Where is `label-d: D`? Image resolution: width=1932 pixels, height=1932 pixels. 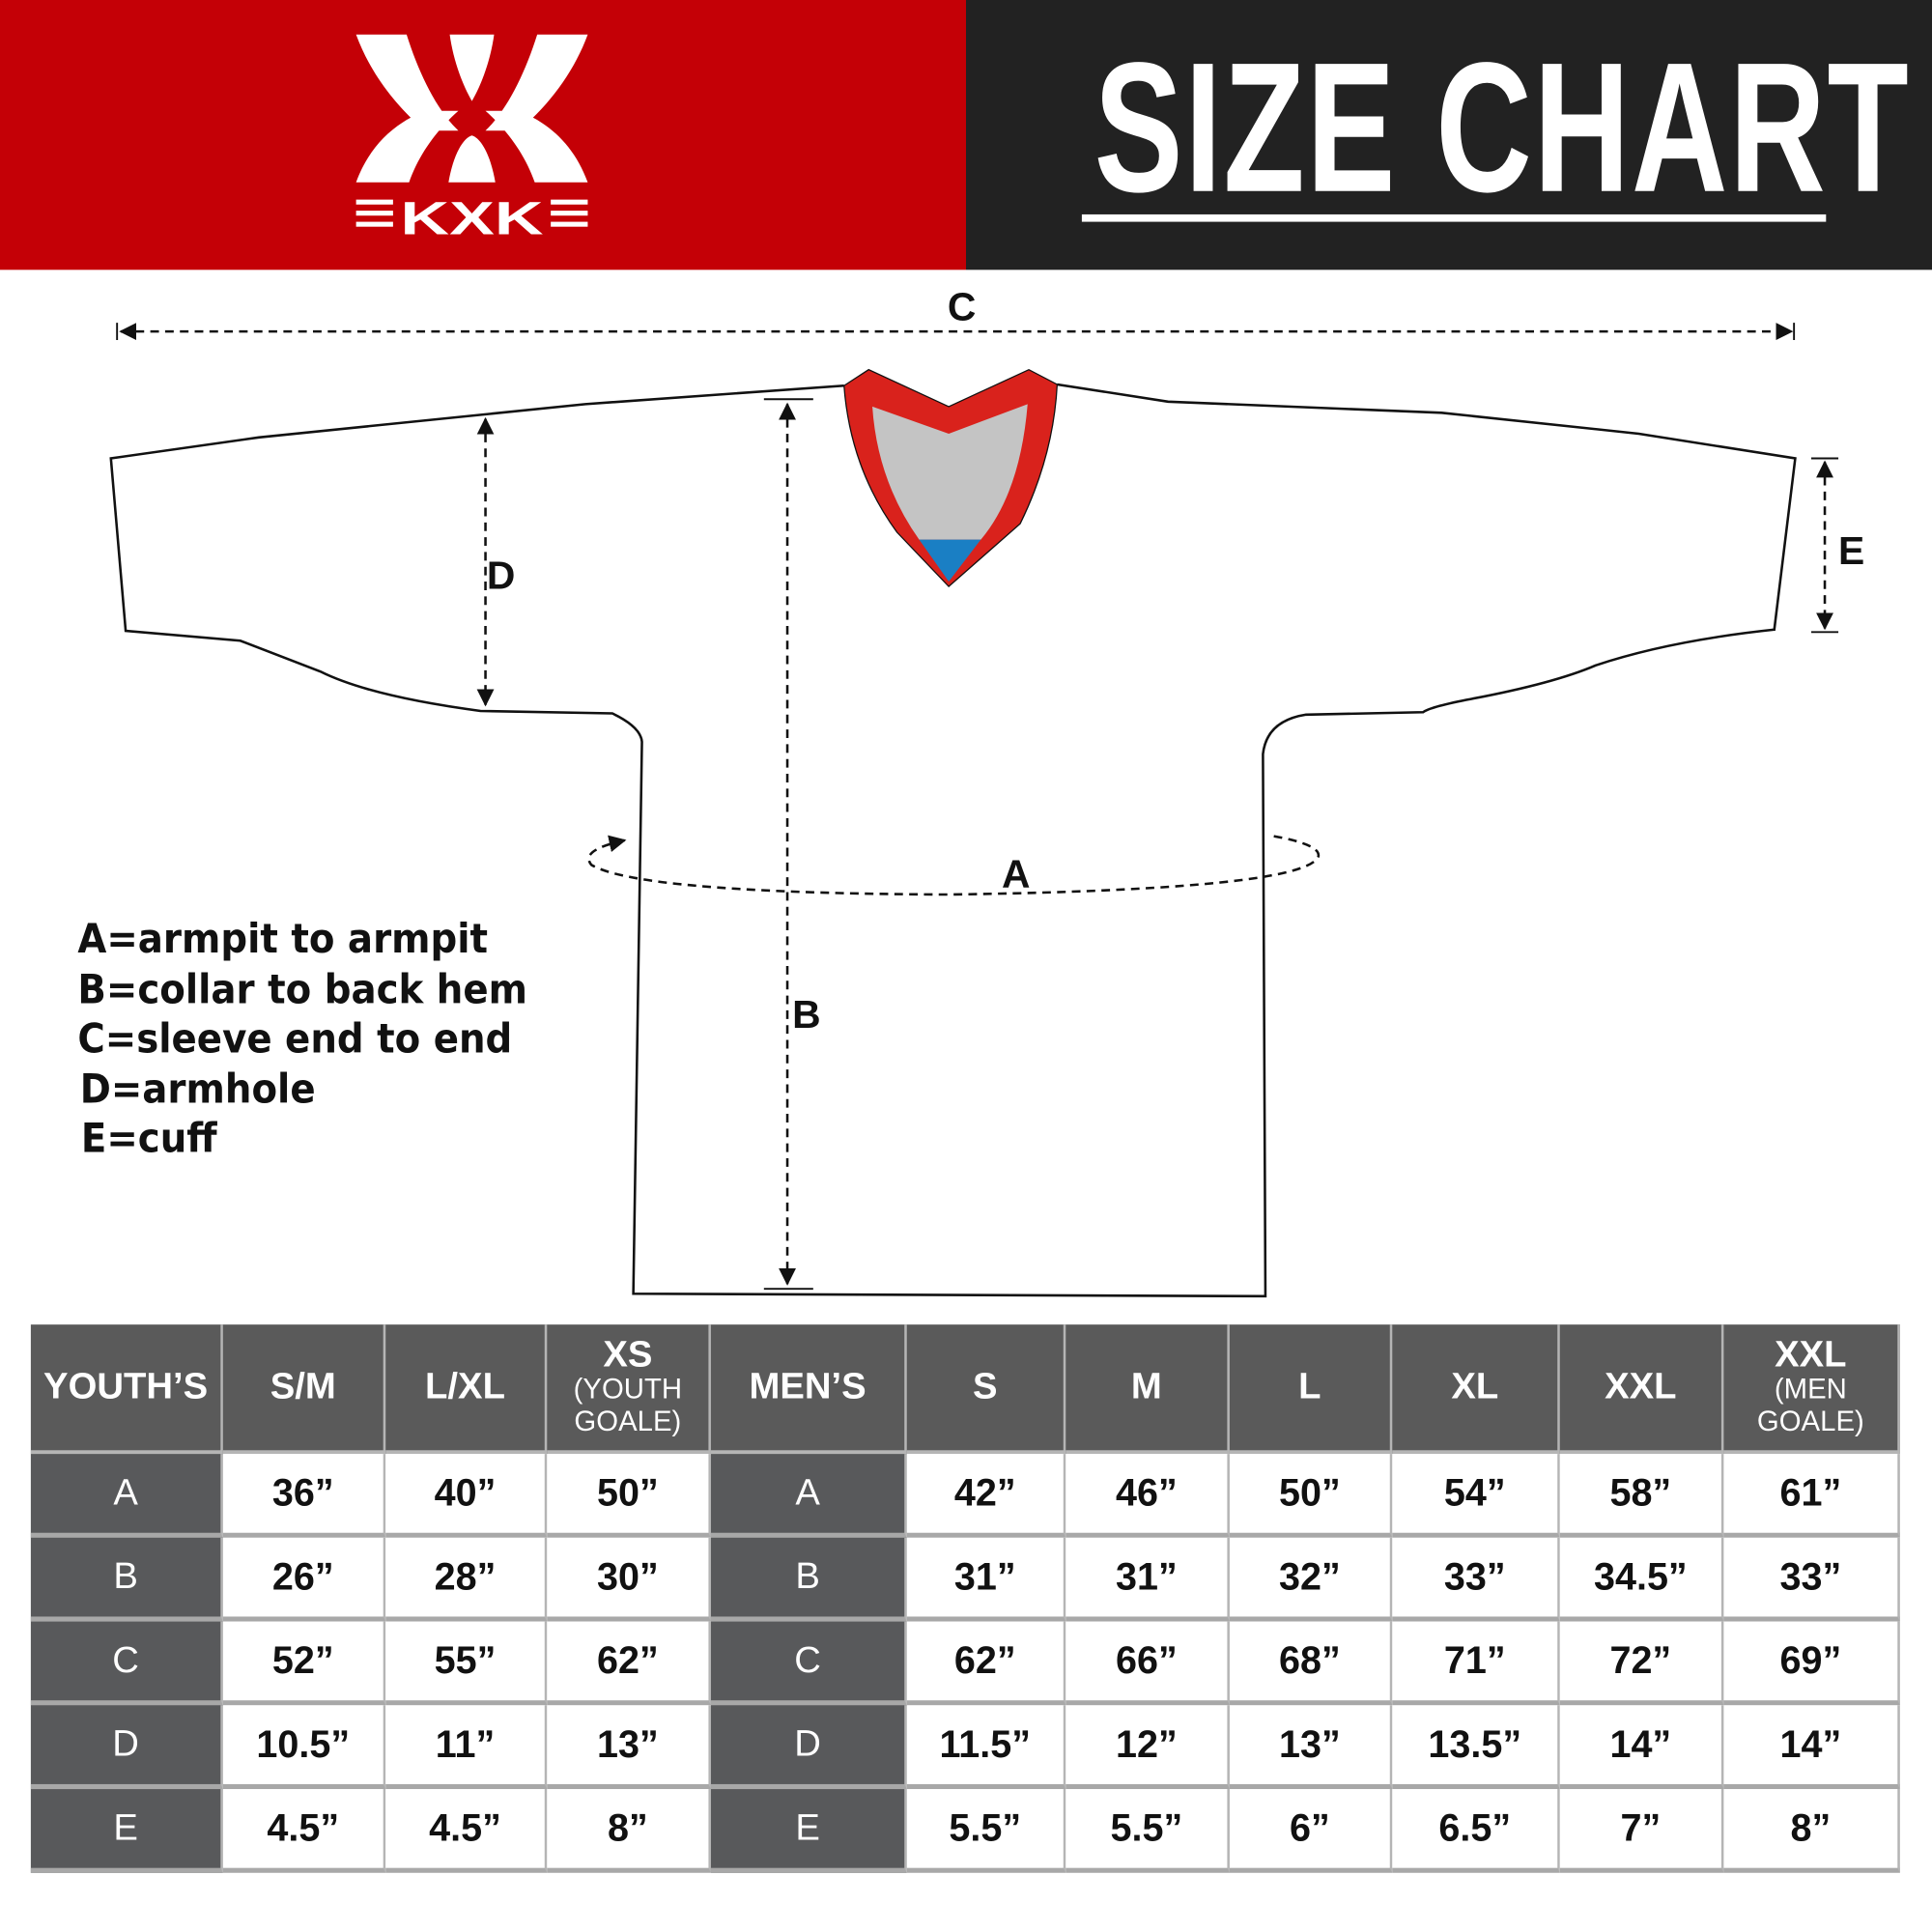
label-d: D is located at coordinates (501, 576).